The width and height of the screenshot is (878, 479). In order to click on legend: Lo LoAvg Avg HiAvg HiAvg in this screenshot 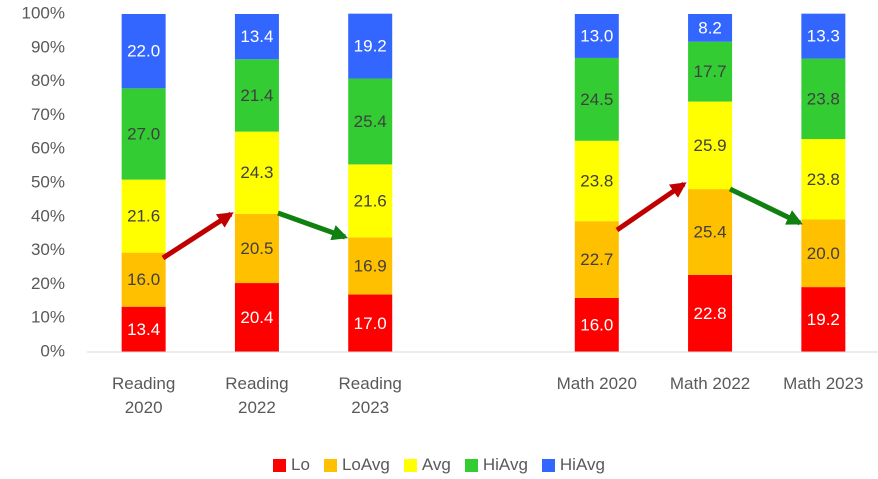, I will do `click(439, 465)`.